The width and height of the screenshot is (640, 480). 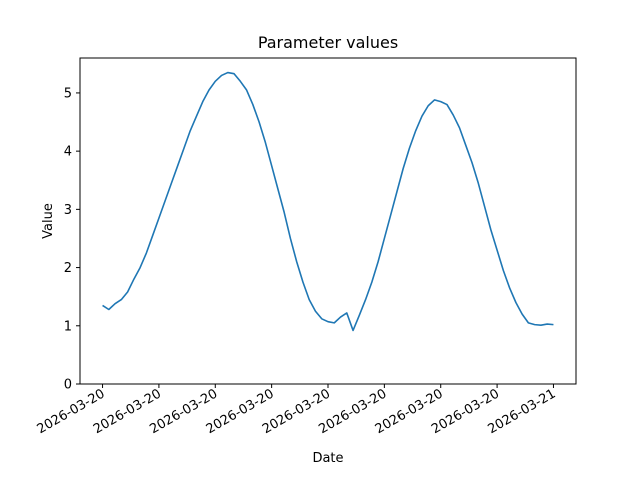 I want to click on y-axis: 0 1 2 3 4 5, so click(x=72, y=239).